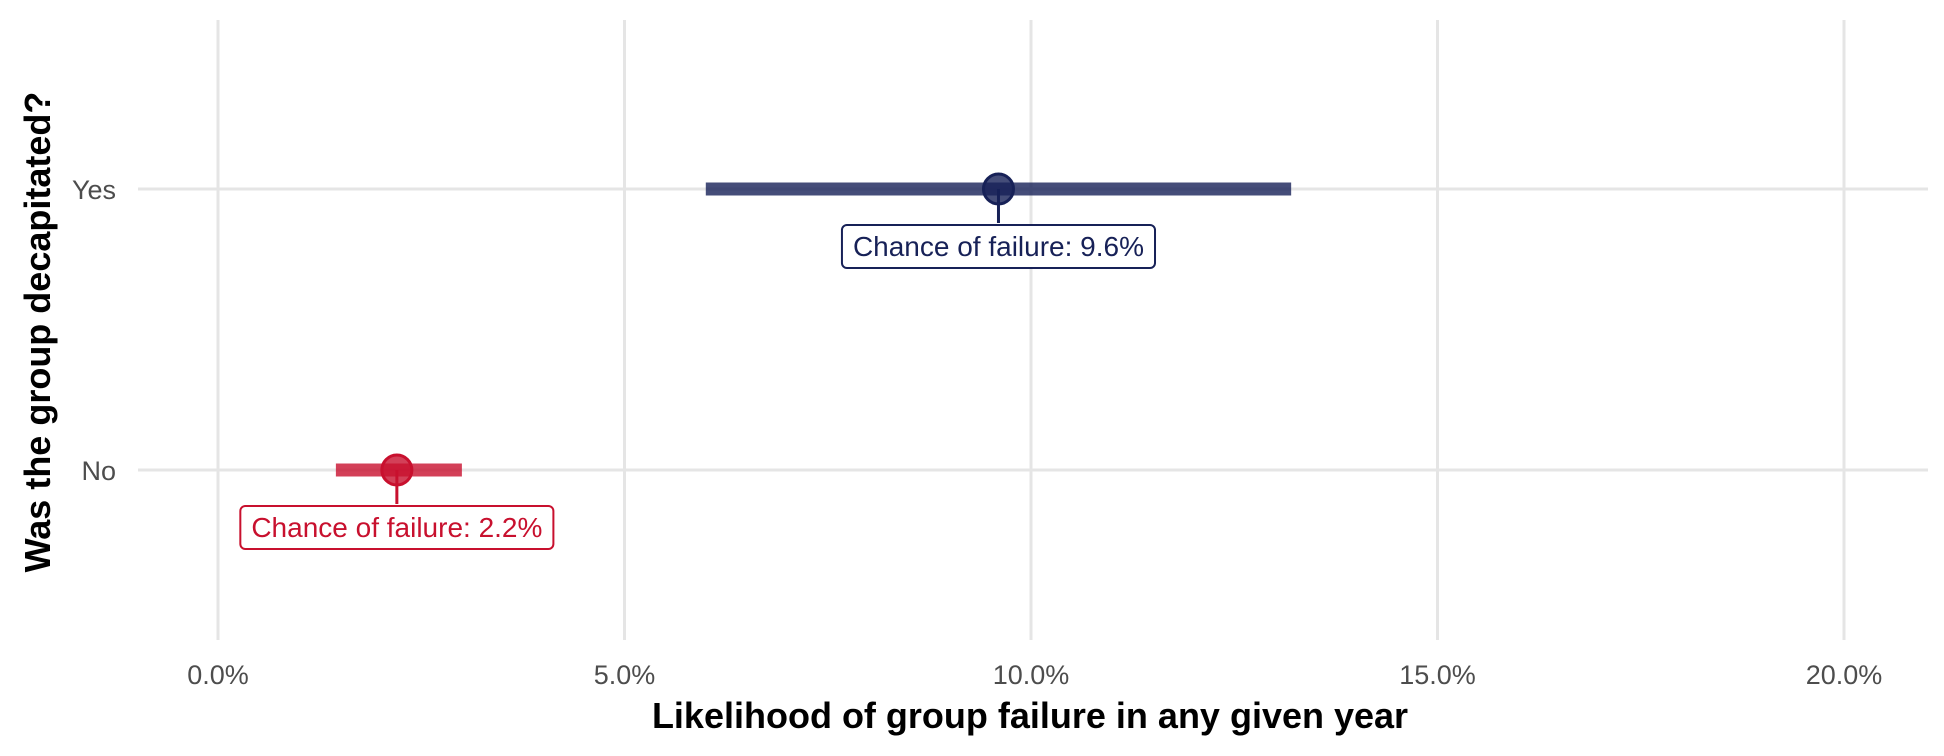  I want to click on annotation-text: Chance of failure: 9.6%, so click(998, 246).